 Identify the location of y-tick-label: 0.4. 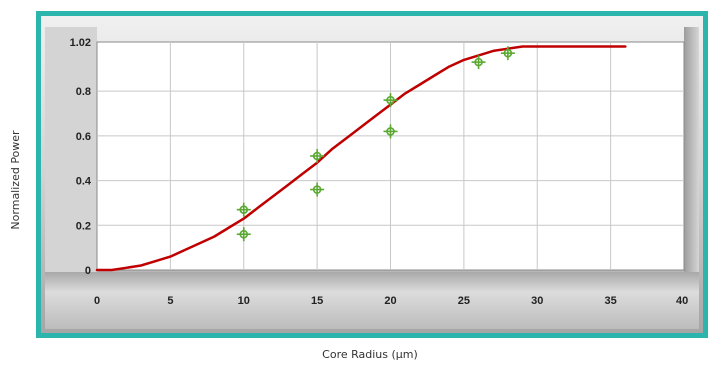
(84, 182).